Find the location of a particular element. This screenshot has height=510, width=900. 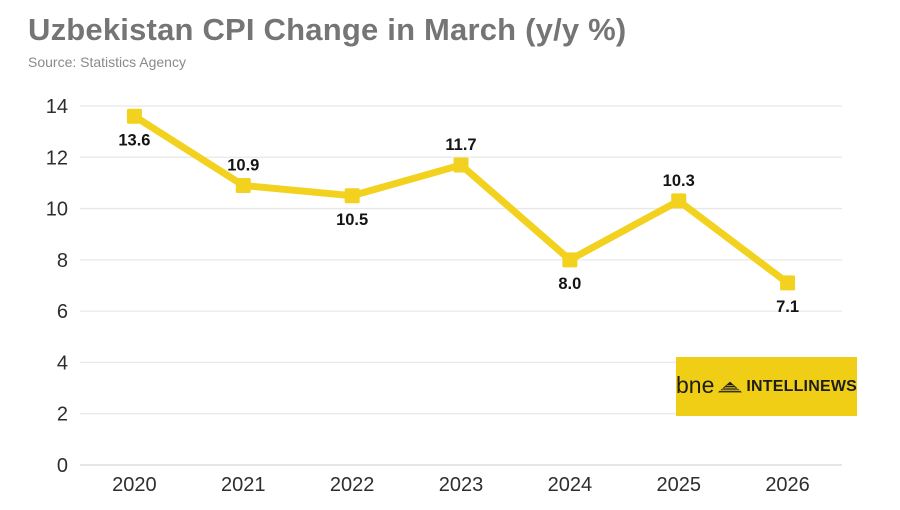

y-tick-label-0: 0 is located at coordinates (62, 466).